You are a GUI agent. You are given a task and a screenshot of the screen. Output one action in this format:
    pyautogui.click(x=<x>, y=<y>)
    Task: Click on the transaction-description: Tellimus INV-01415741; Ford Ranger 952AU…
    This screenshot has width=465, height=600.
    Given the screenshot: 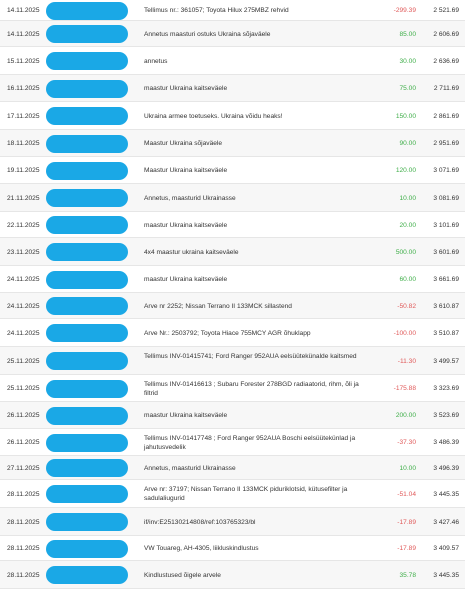 What is the action you would take?
    pyautogui.click(x=250, y=356)
    